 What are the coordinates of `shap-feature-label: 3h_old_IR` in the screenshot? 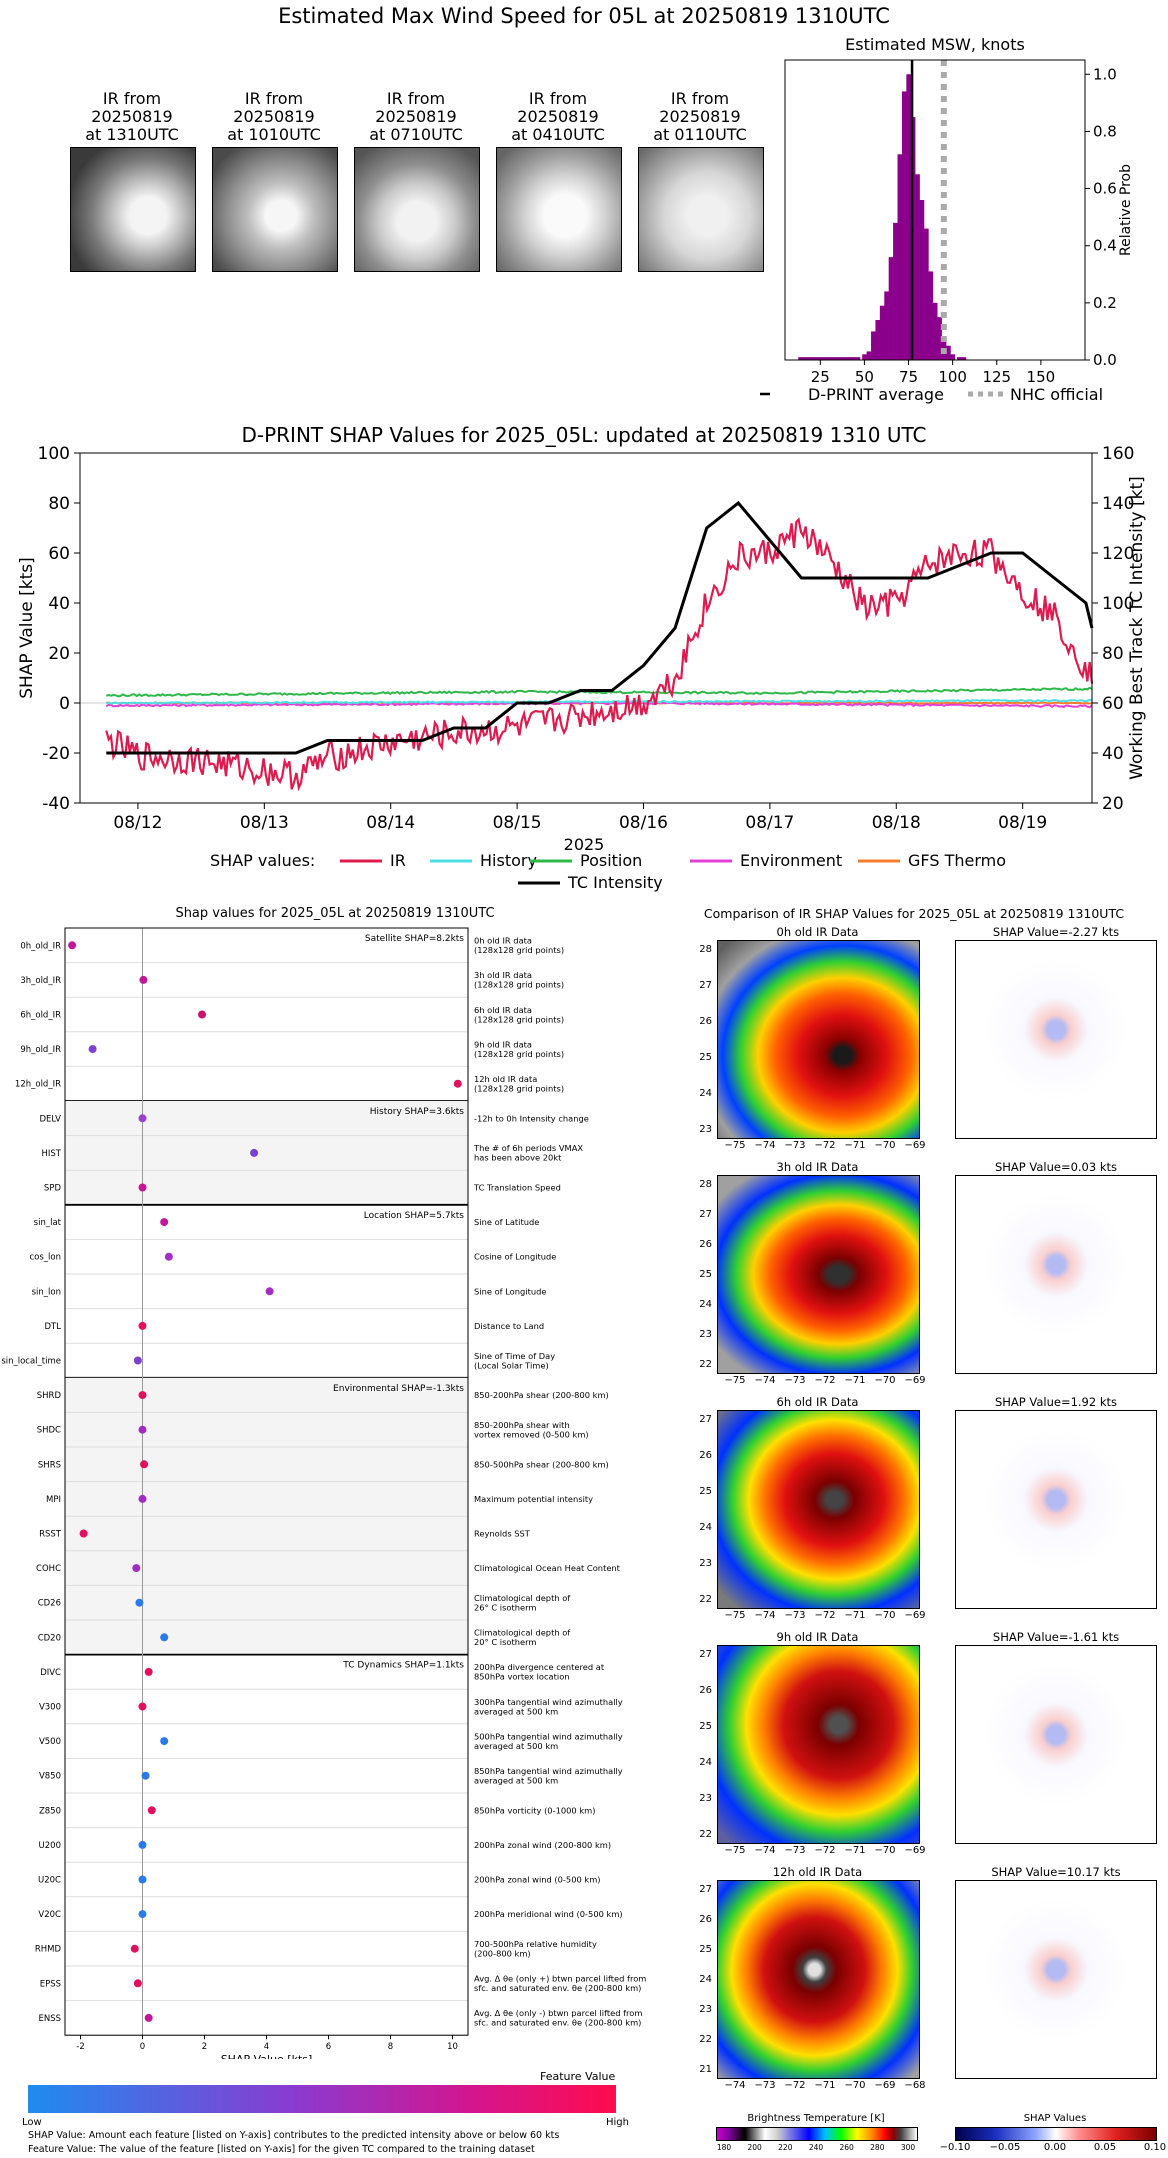 It's located at (40, 981).